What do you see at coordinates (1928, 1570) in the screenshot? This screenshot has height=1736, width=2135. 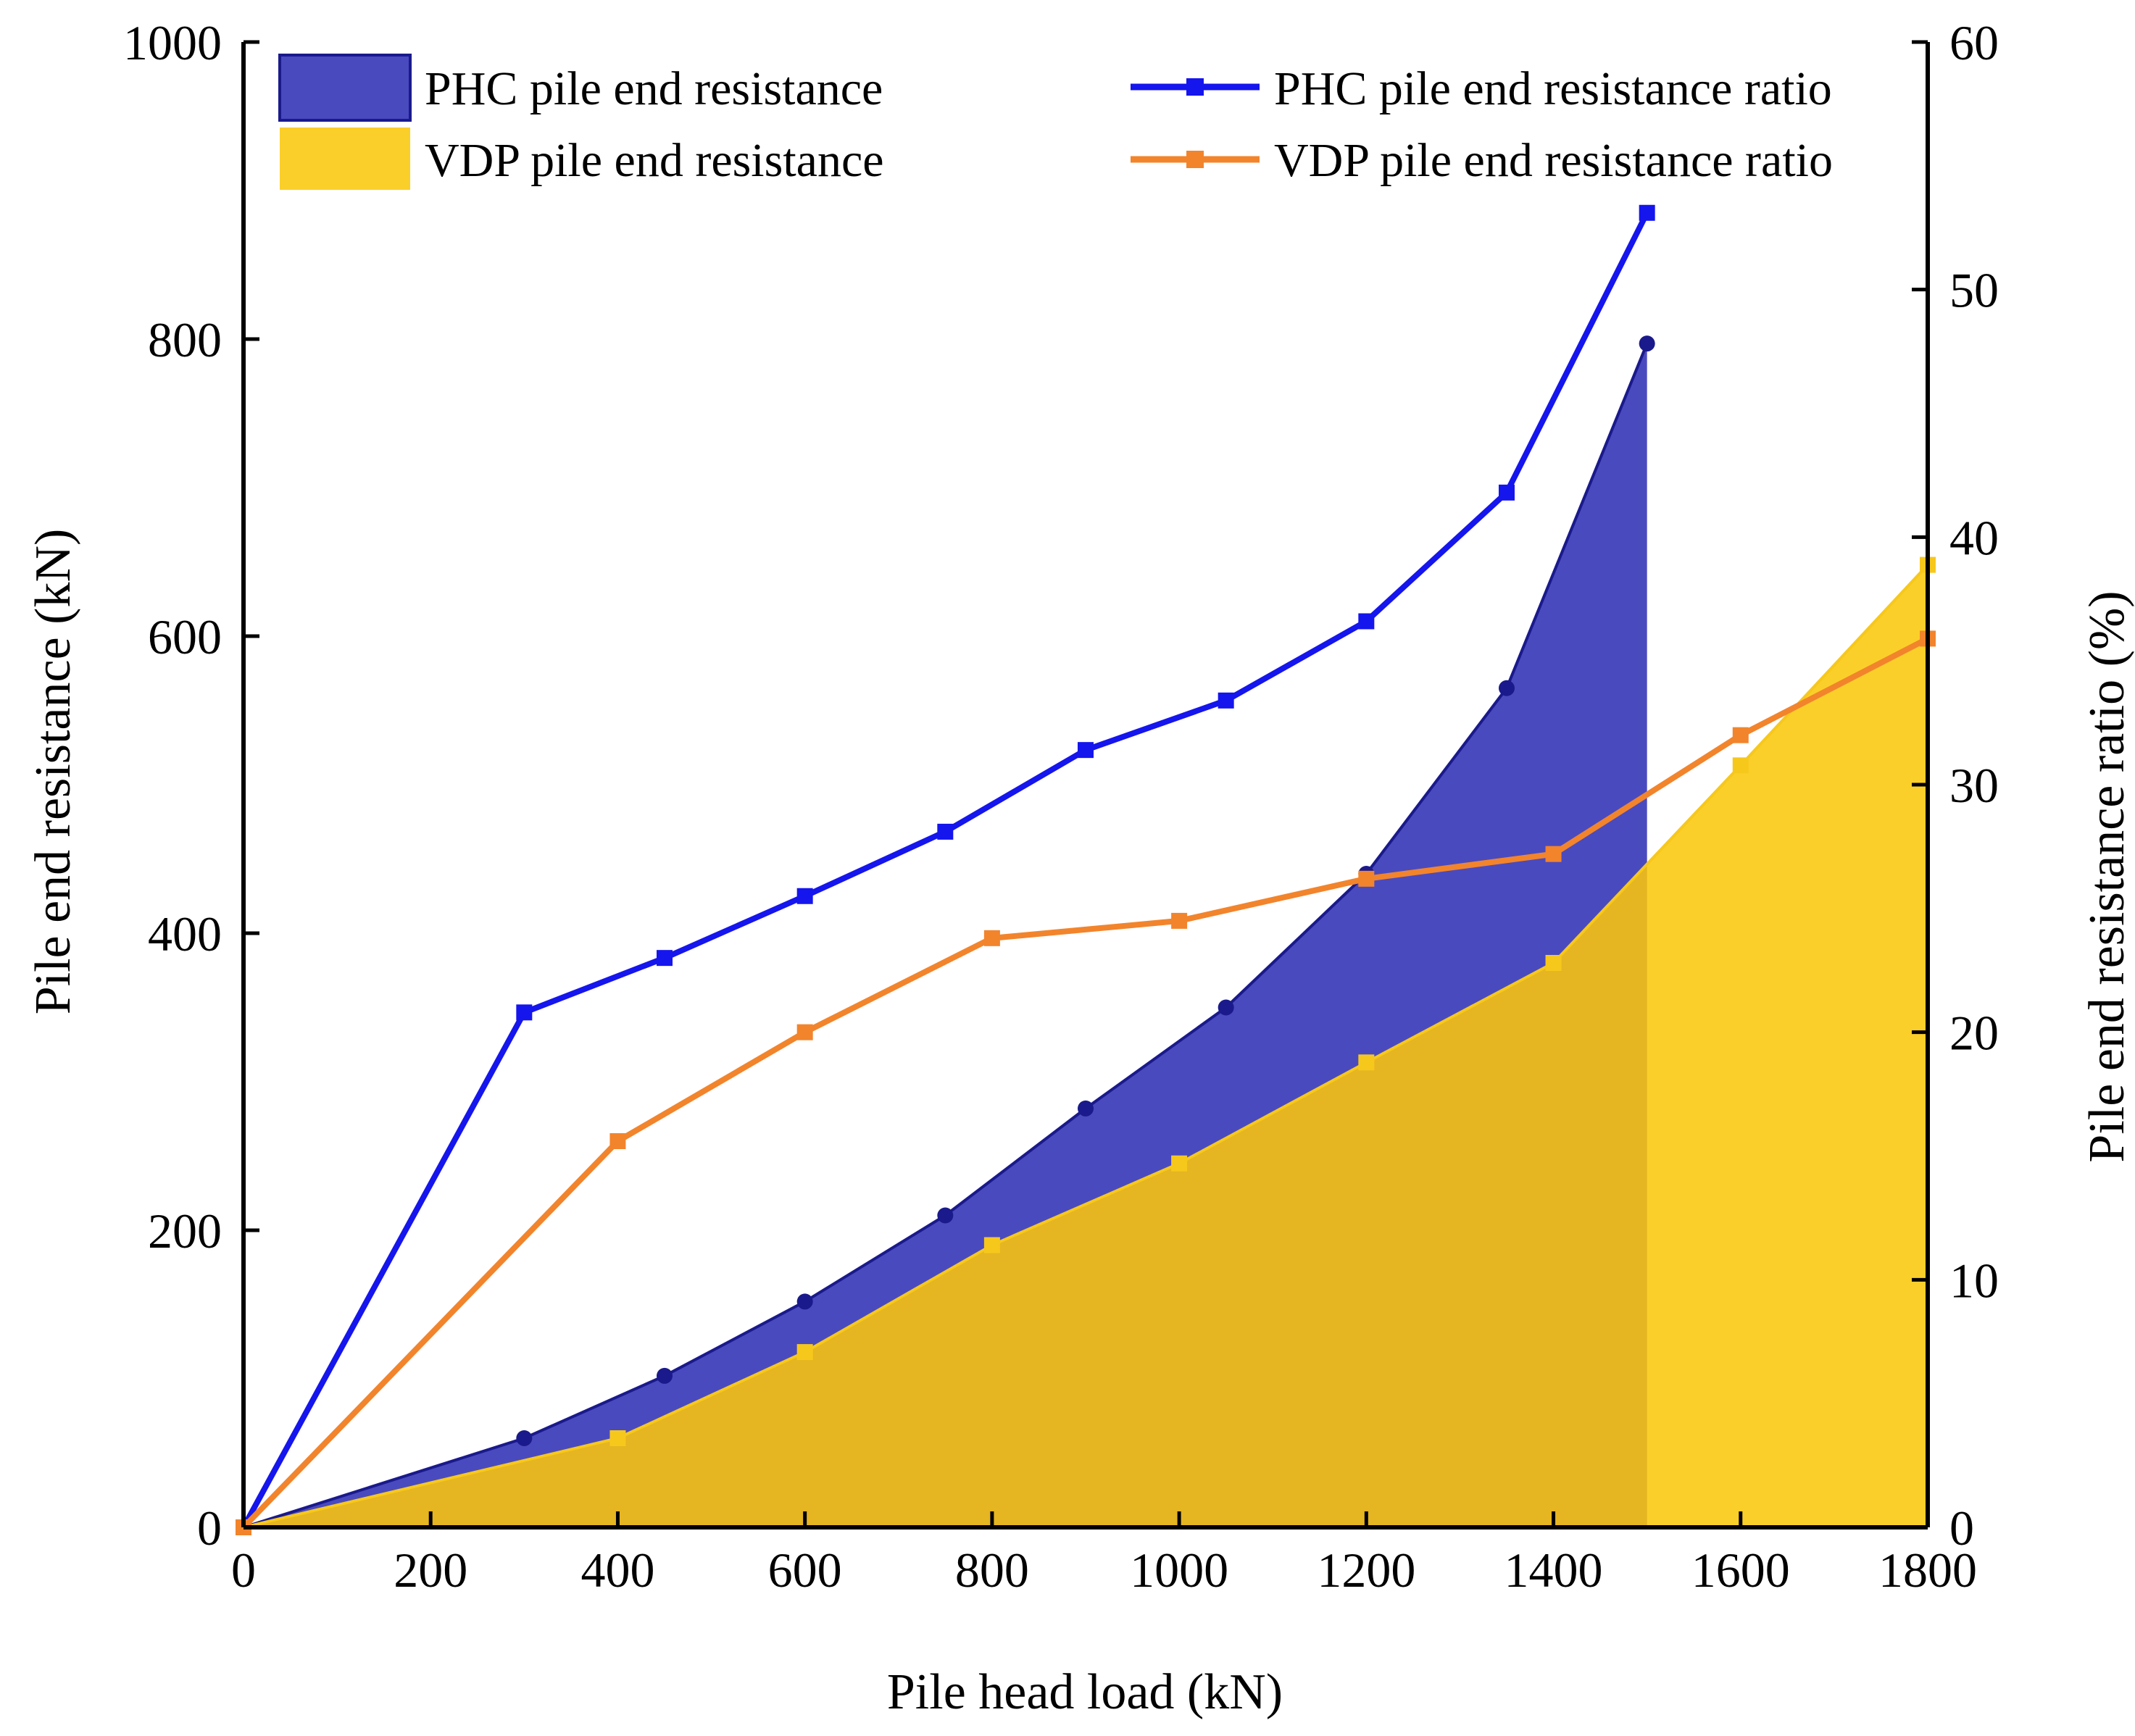 I see `x-tick-label: 1800` at bounding box center [1928, 1570].